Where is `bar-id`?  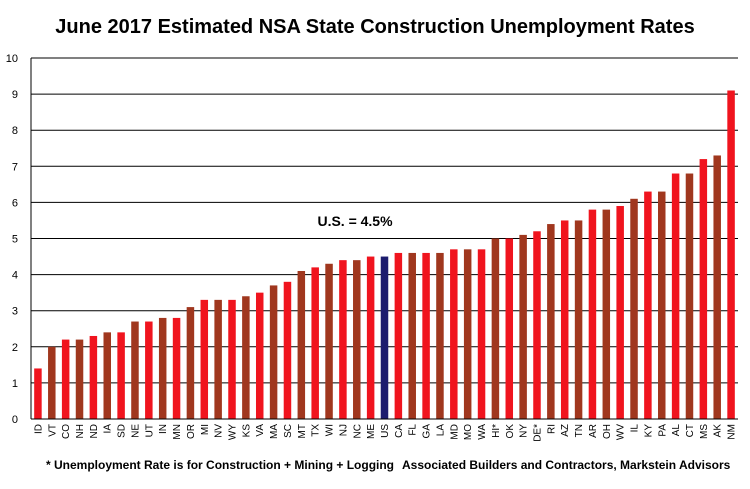
bar-id is located at coordinates (38, 393).